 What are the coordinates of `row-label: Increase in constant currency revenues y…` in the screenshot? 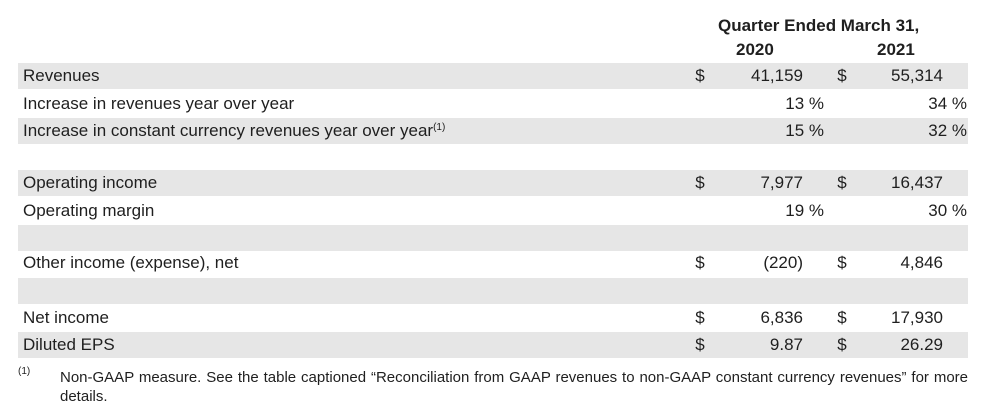 It's located at (234, 131).